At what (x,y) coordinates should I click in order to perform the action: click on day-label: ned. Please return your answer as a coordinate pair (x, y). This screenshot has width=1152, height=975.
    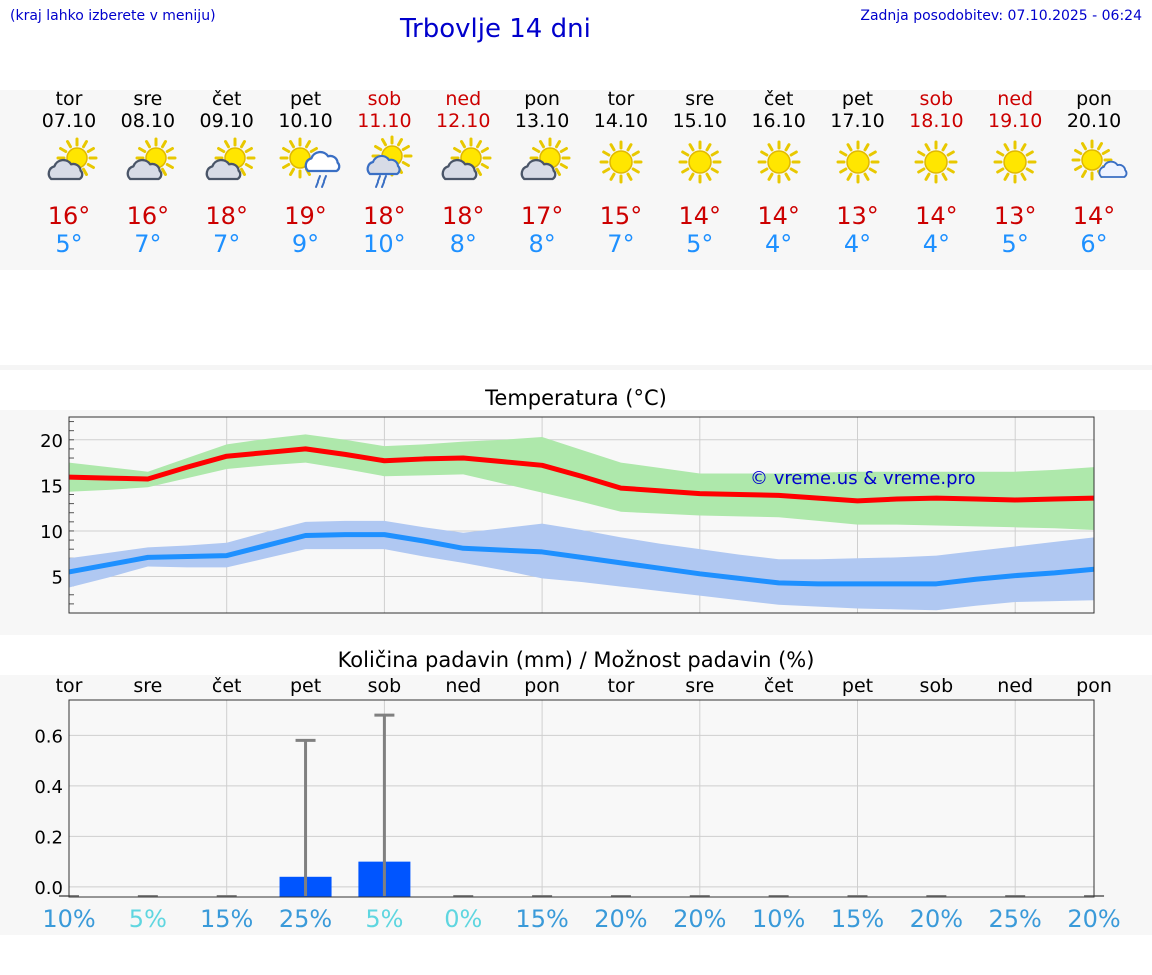
    Looking at the image, I should click on (1015, 686).